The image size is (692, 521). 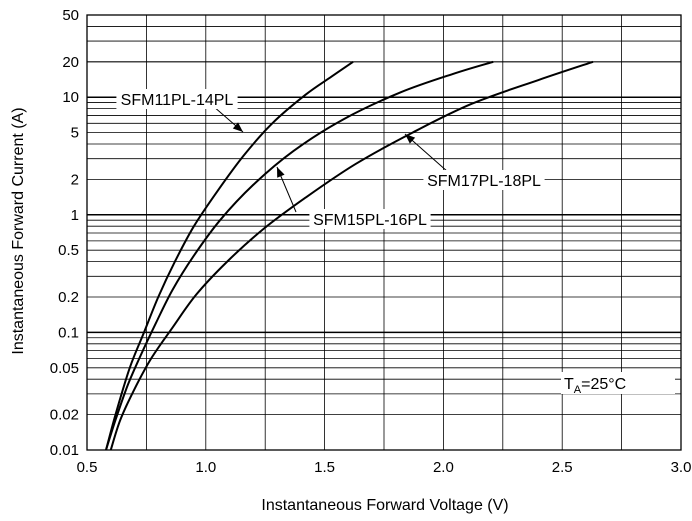 I want to click on y-tick-label: 0.2, so click(x=68, y=297).